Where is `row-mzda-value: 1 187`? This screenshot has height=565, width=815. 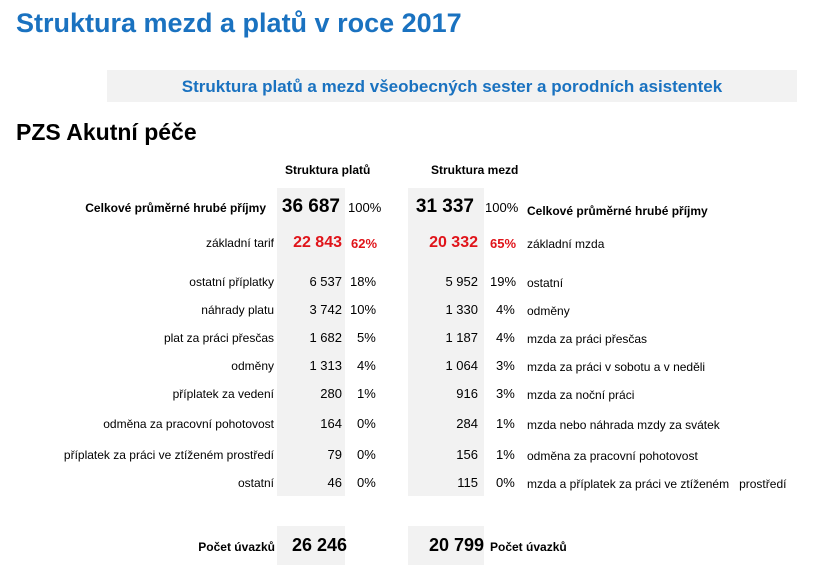
row-mzda-value: 1 187 is located at coordinates (461, 337).